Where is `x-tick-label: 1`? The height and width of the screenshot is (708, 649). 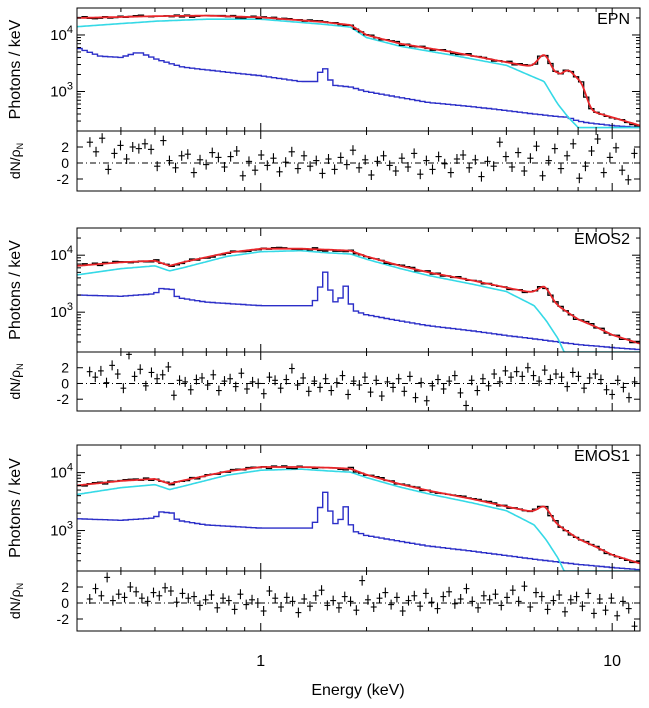
x-tick-label: 1 is located at coordinates (260, 661).